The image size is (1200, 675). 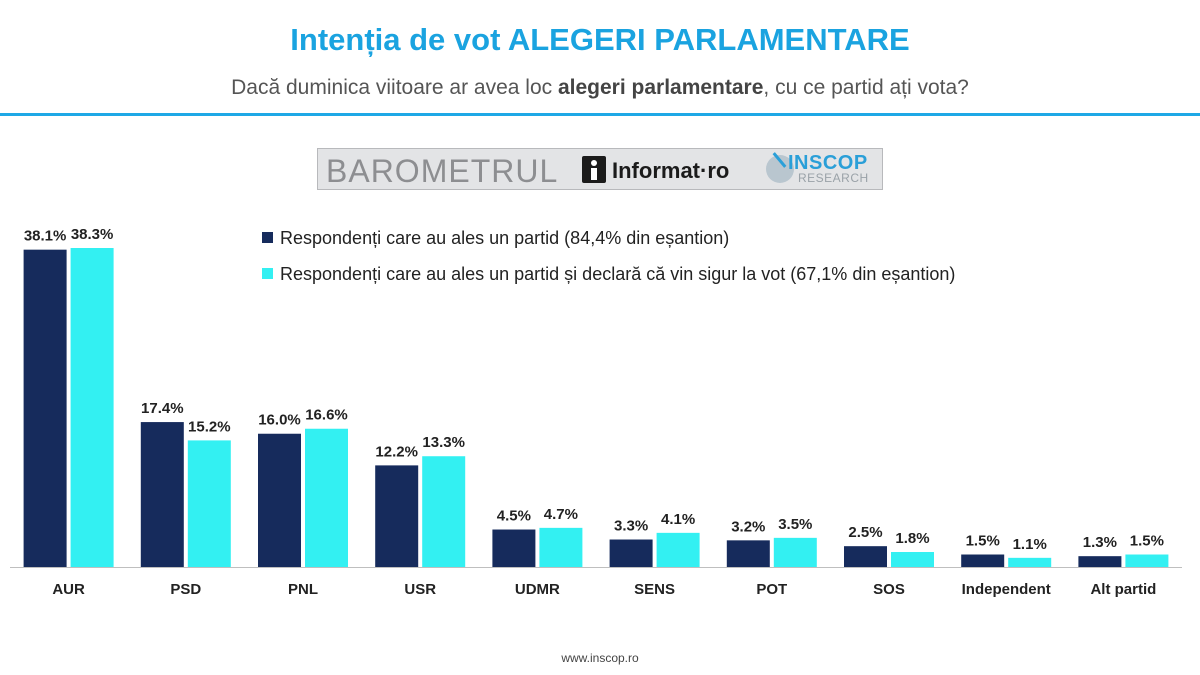 I want to click on data-label-sos-series-2: 1.8%, so click(x=912, y=538).